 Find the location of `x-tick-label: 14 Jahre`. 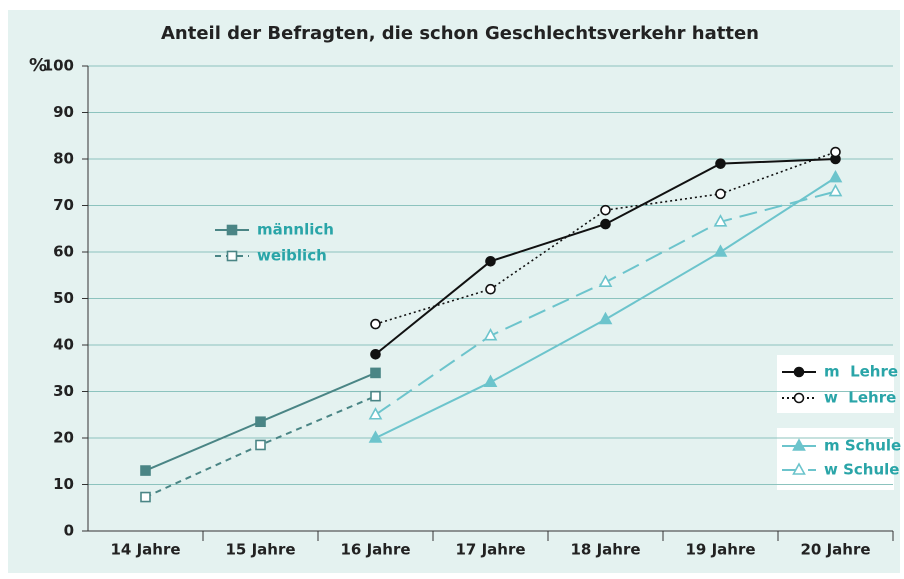

x-tick-label: 14 Jahre is located at coordinates (145, 550).